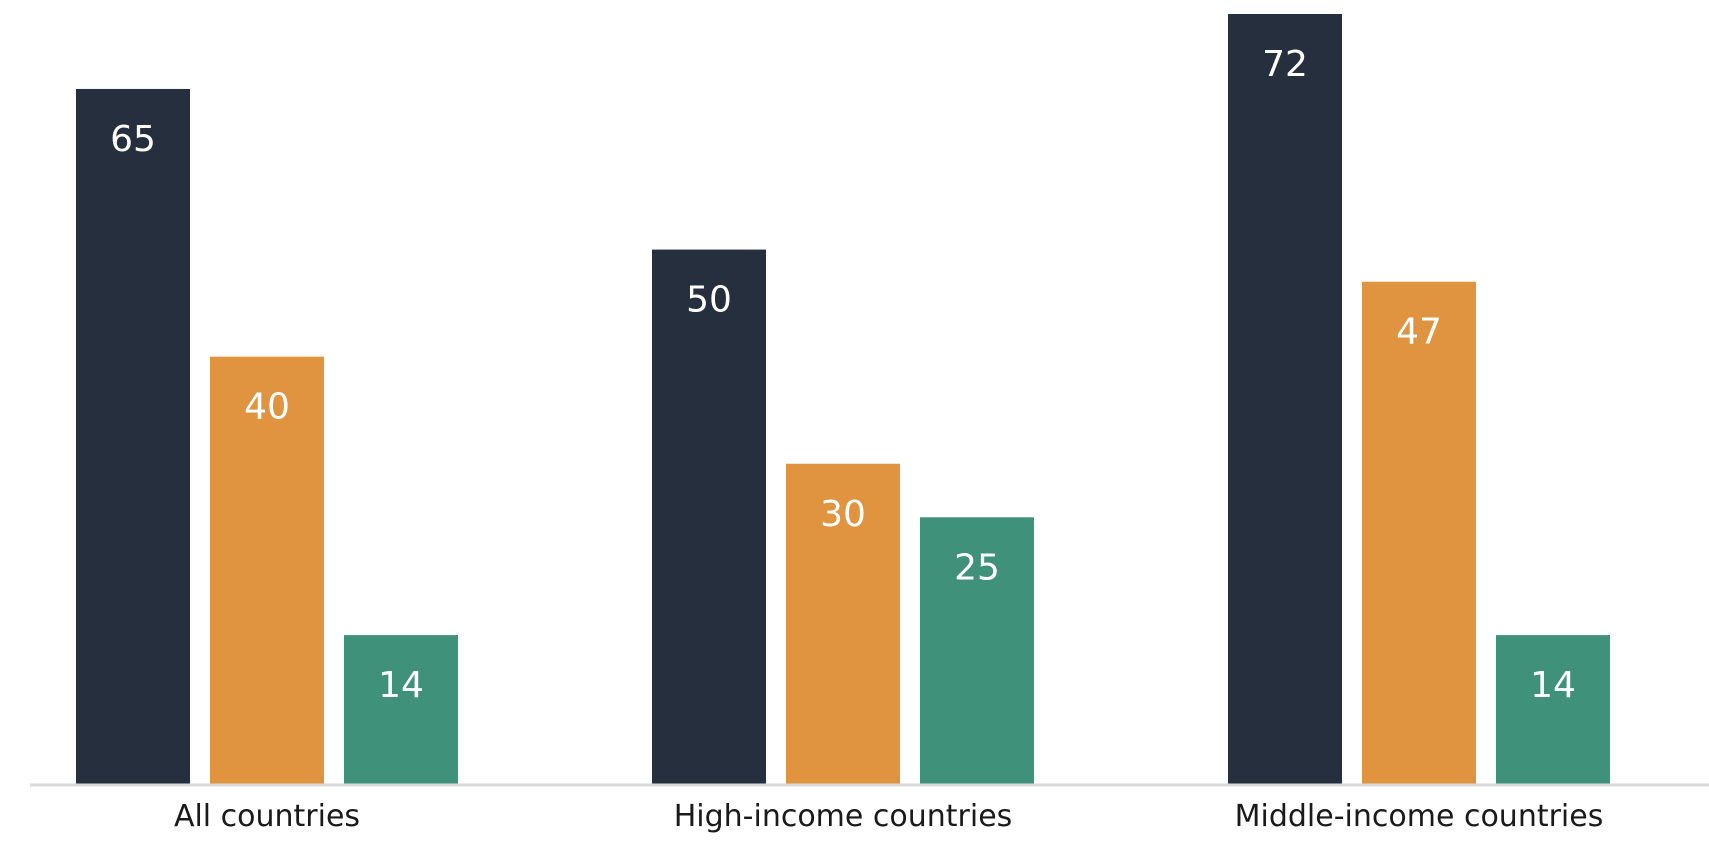 The height and width of the screenshot is (862, 1709). What do you see at coordinates (1285, 64) in the screenshot?
I see `data-label: 72` at bounding box center [1285, 64].